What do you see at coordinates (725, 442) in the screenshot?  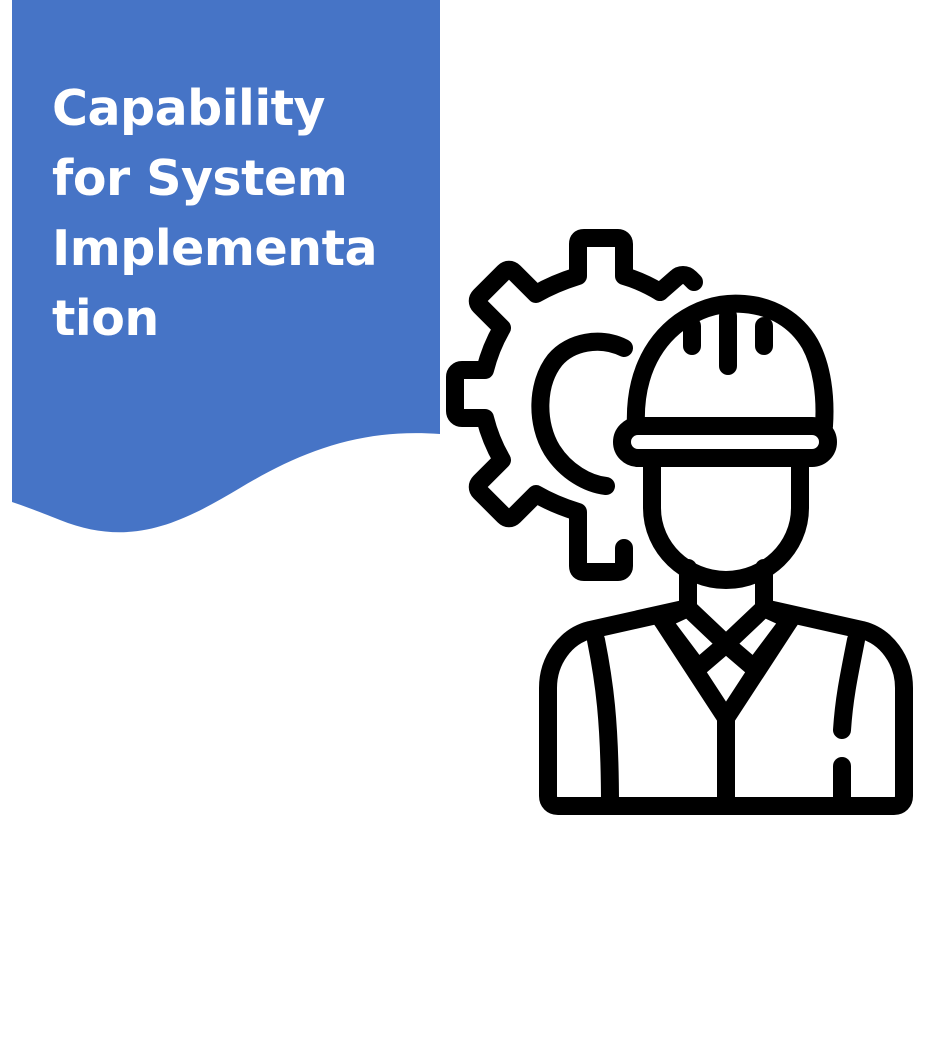 I see `helmet-brim` at bounding box center [725, 442].